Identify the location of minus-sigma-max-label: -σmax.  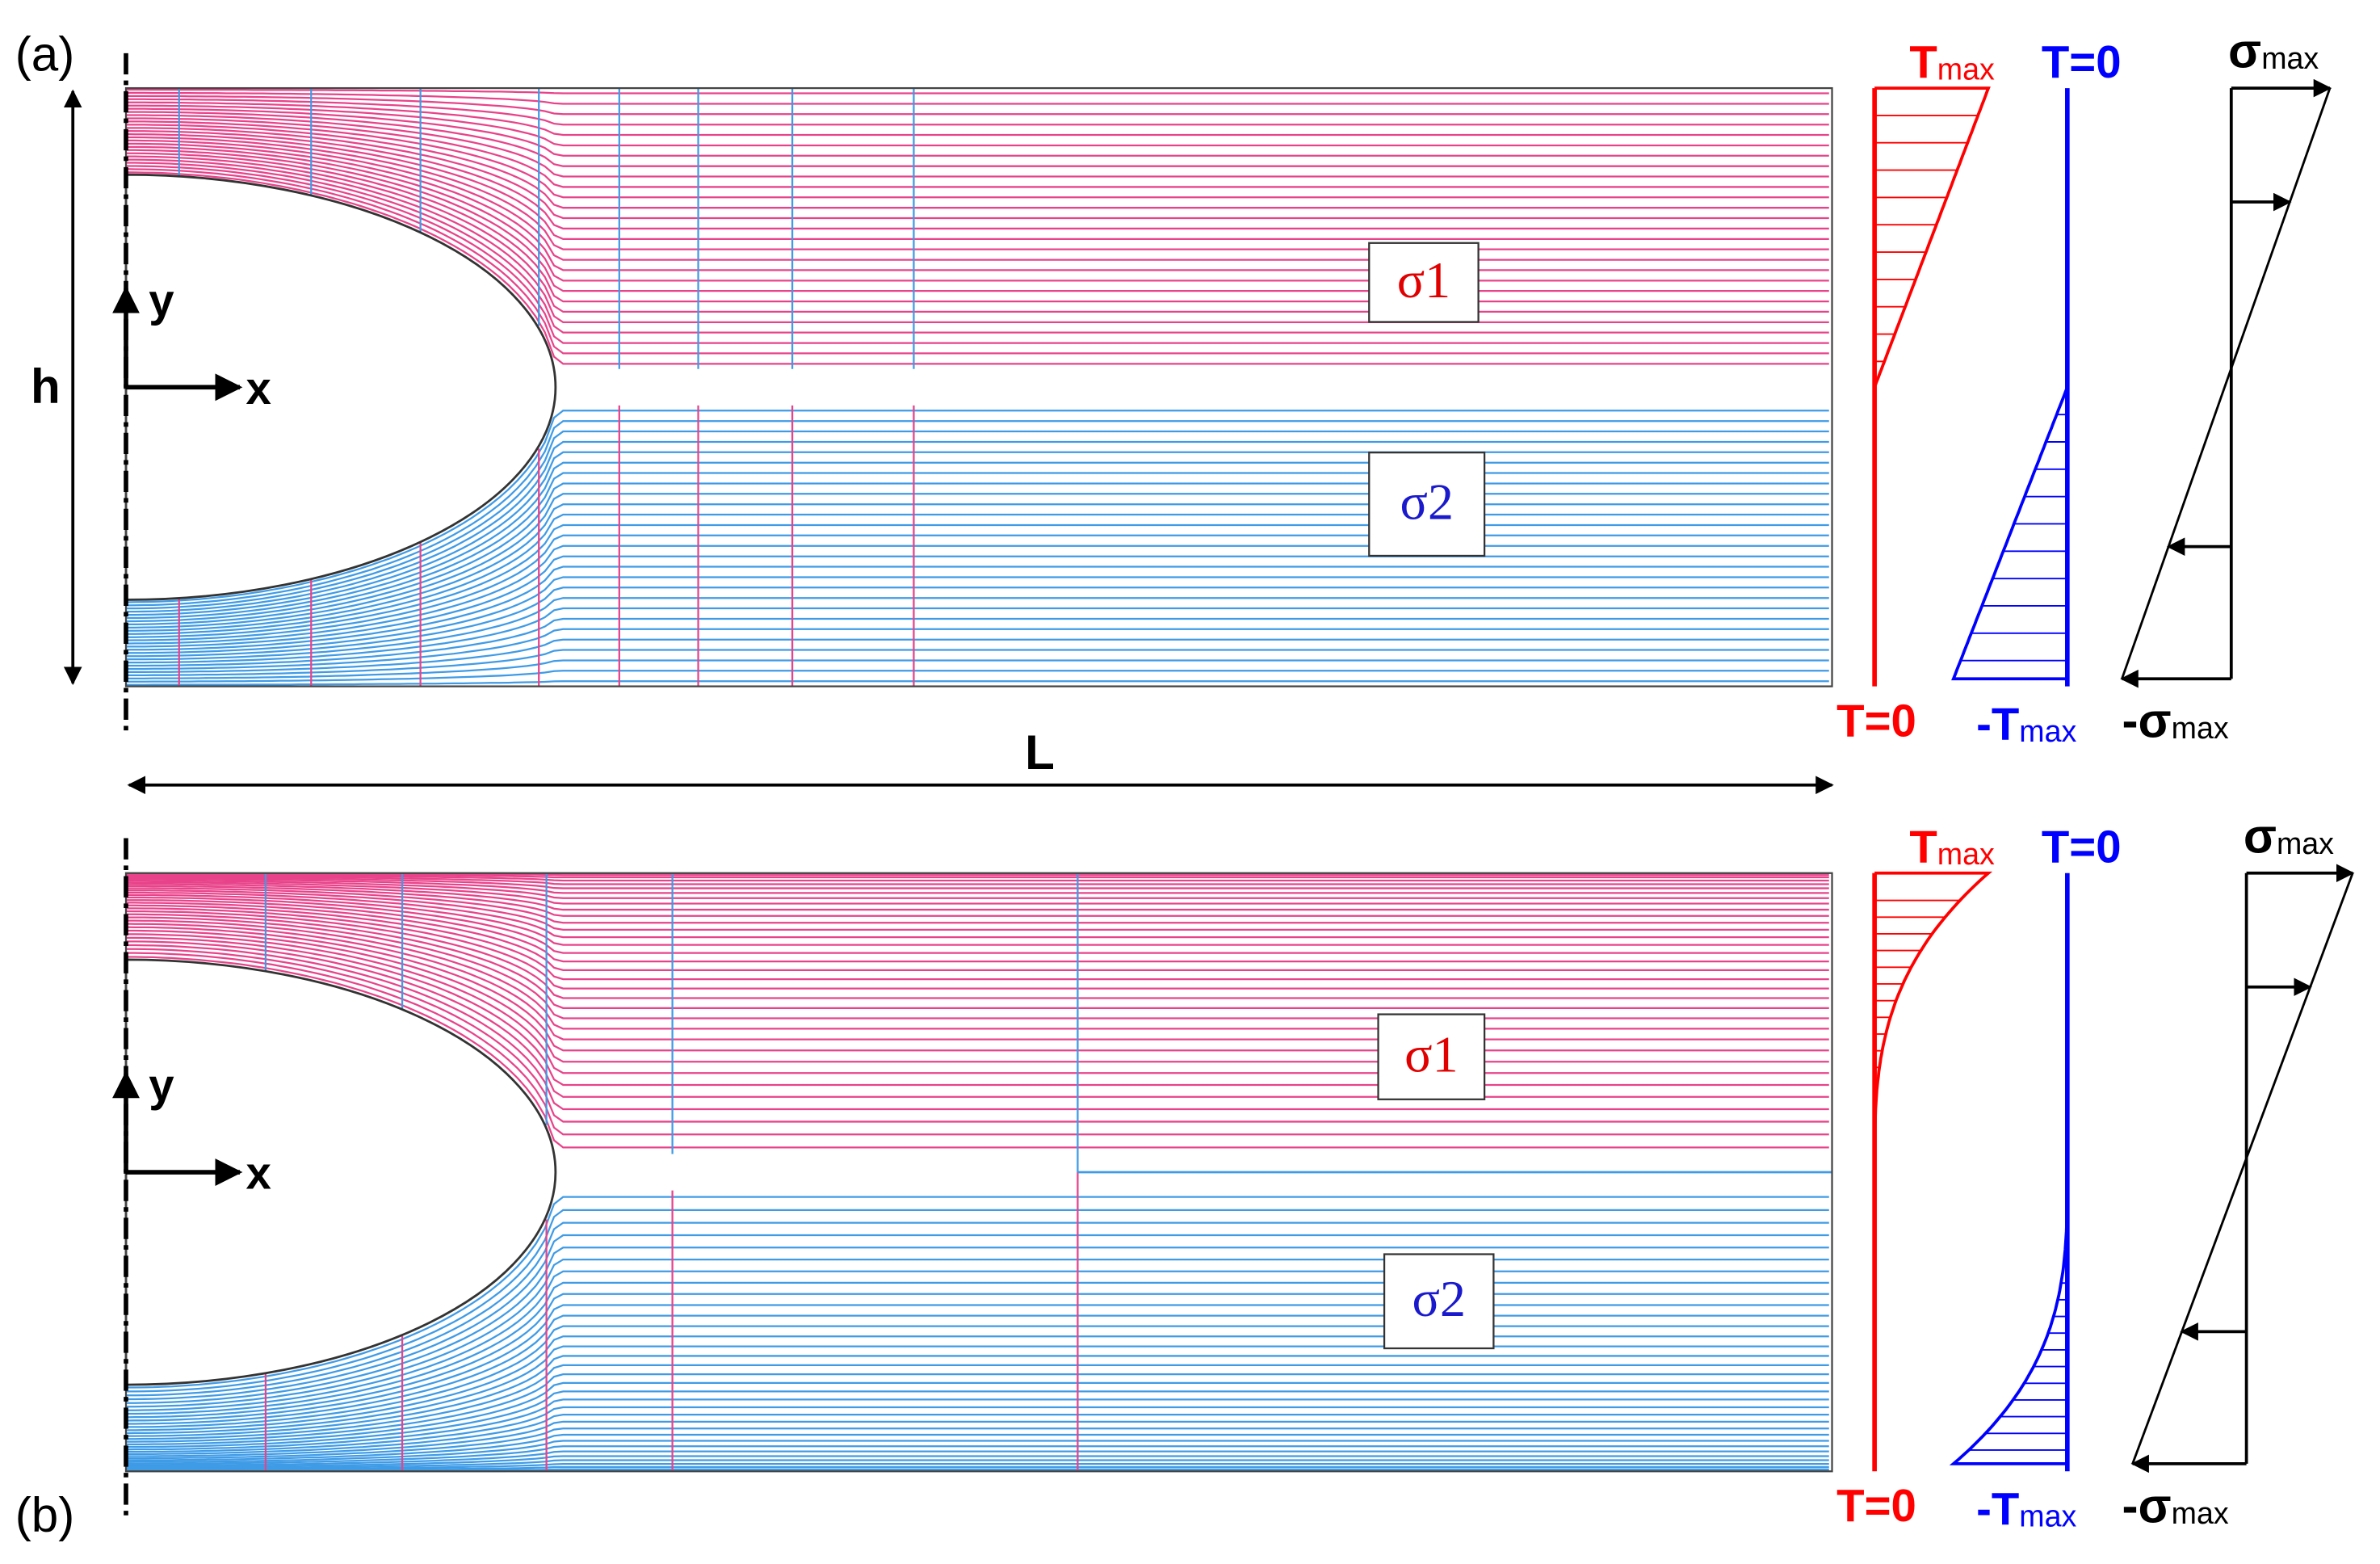
(2175, 1505).